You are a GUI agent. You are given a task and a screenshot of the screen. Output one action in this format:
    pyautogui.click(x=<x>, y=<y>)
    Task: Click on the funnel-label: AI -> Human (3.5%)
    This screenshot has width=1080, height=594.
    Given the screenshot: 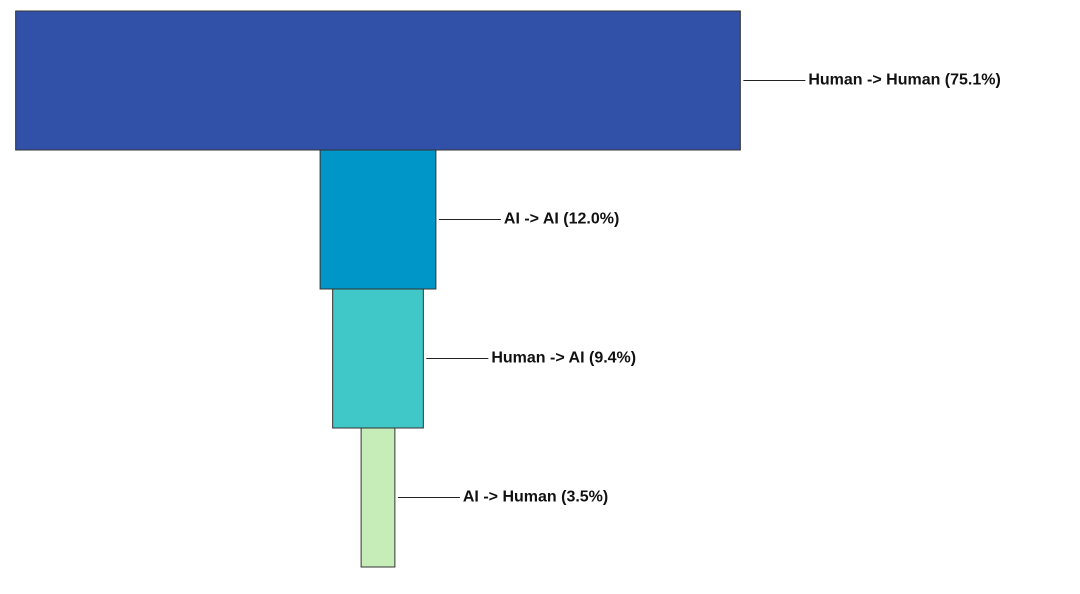 What is the action you would take?
    pyautogui.click(x=535, y=497)
    